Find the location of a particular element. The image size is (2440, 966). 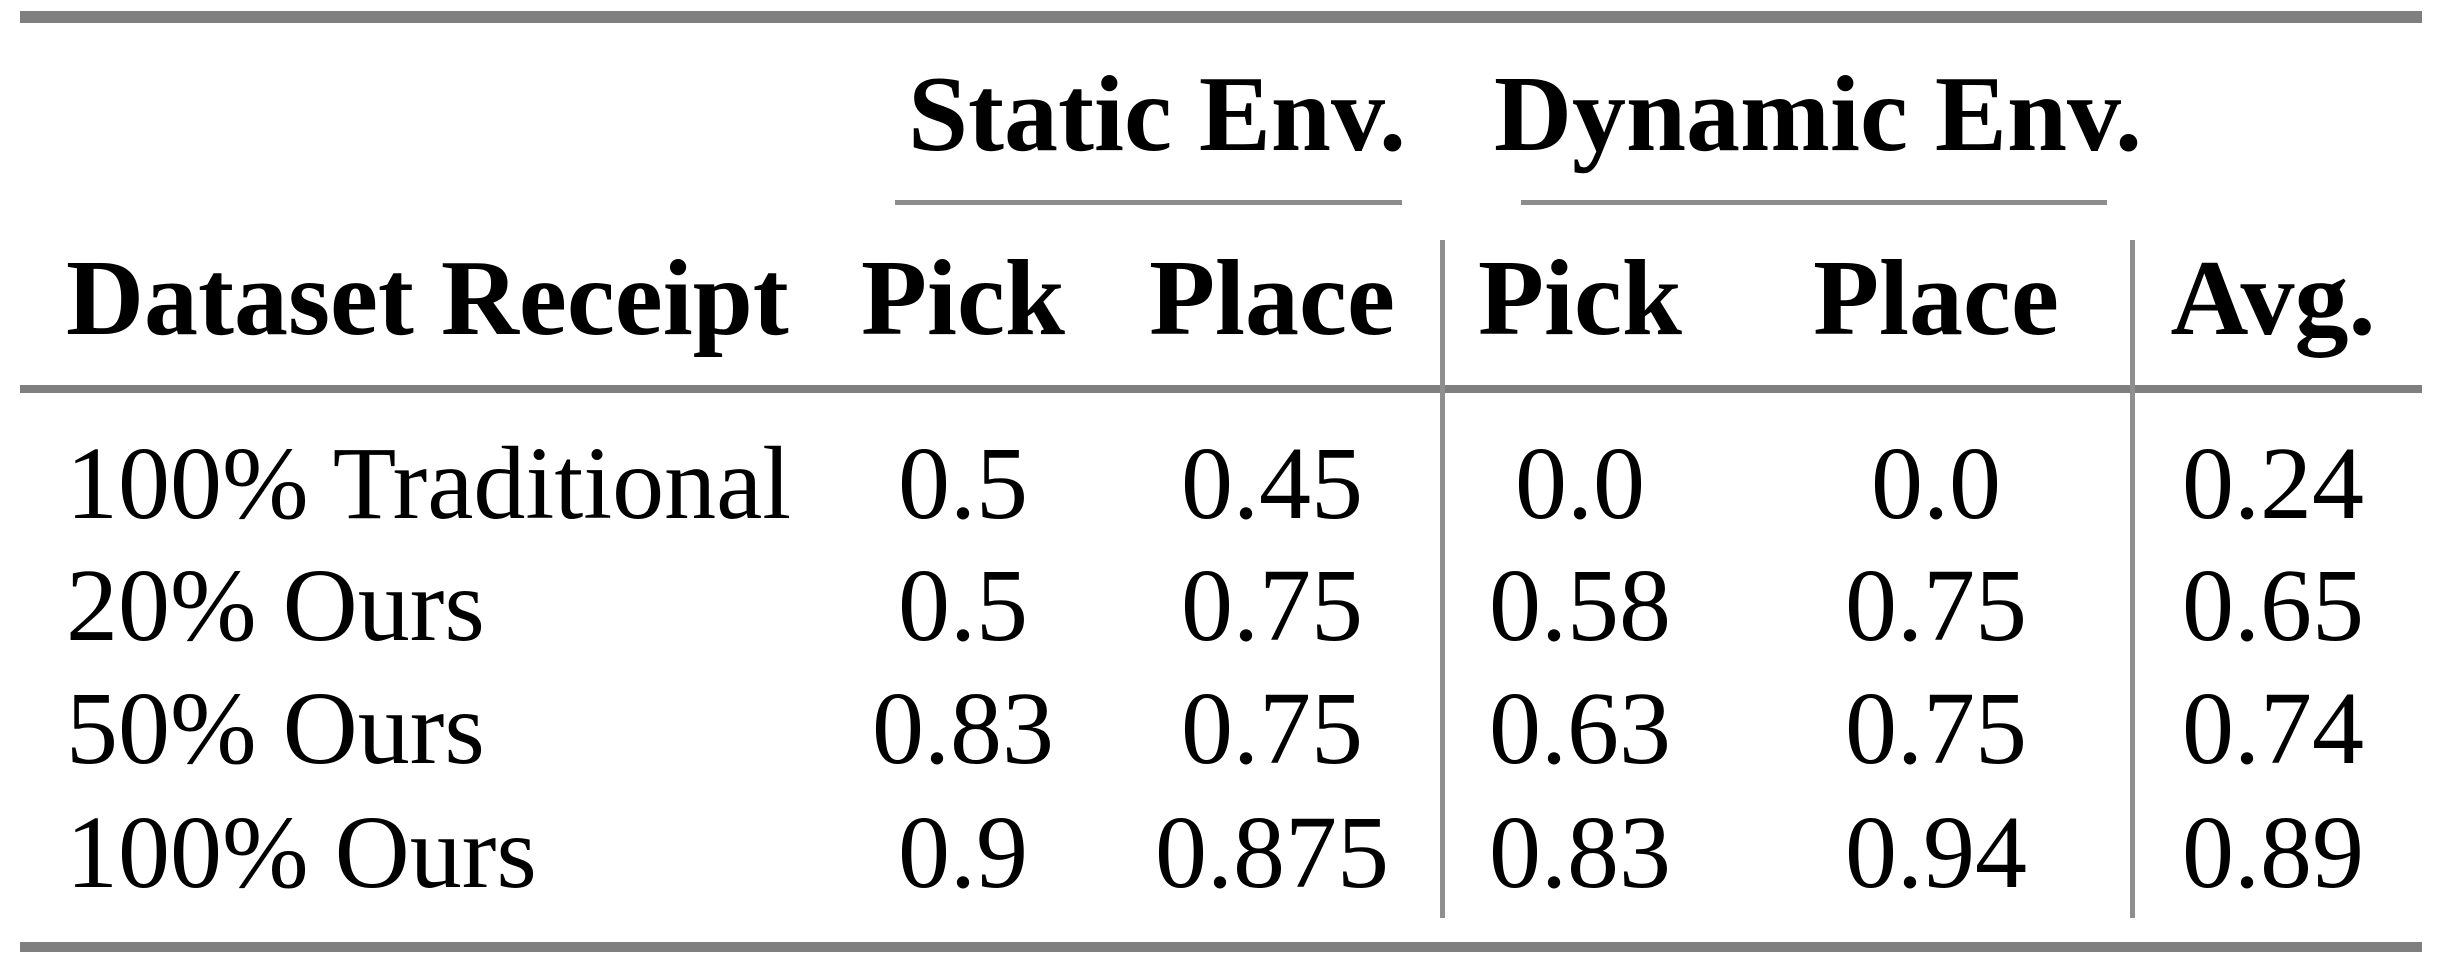

separator-static-dynamic is located at coordinates (1442, 579).